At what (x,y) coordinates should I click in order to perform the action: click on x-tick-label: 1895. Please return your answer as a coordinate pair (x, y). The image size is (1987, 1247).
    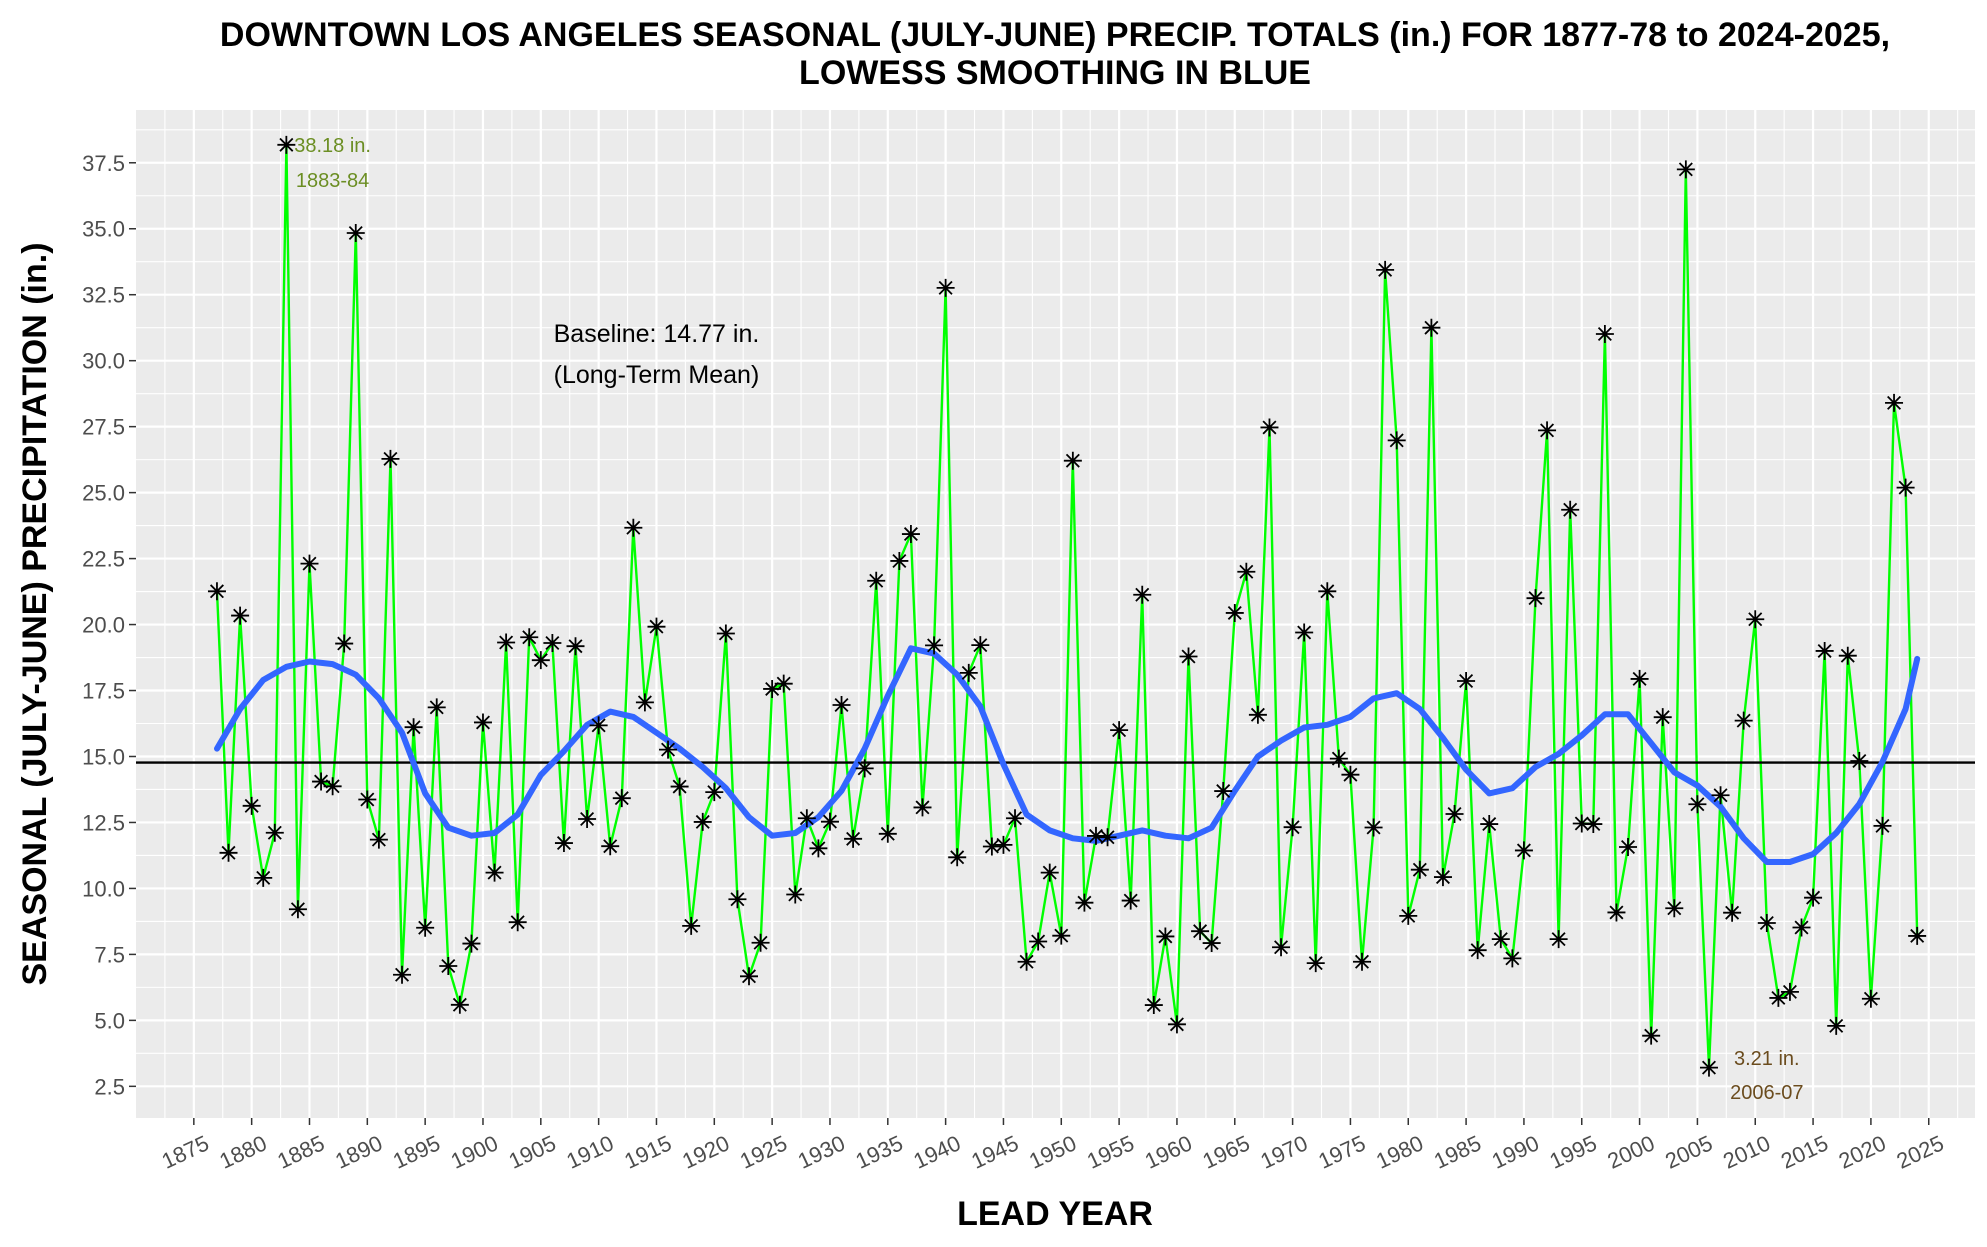
    Looking at the image, I should click on (416, 1151).